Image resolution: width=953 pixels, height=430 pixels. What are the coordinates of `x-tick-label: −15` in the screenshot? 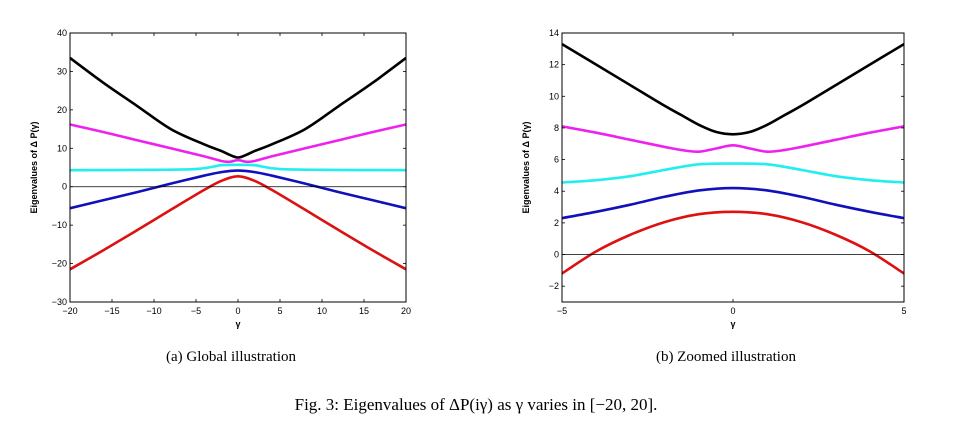 It's located at (111, 311).